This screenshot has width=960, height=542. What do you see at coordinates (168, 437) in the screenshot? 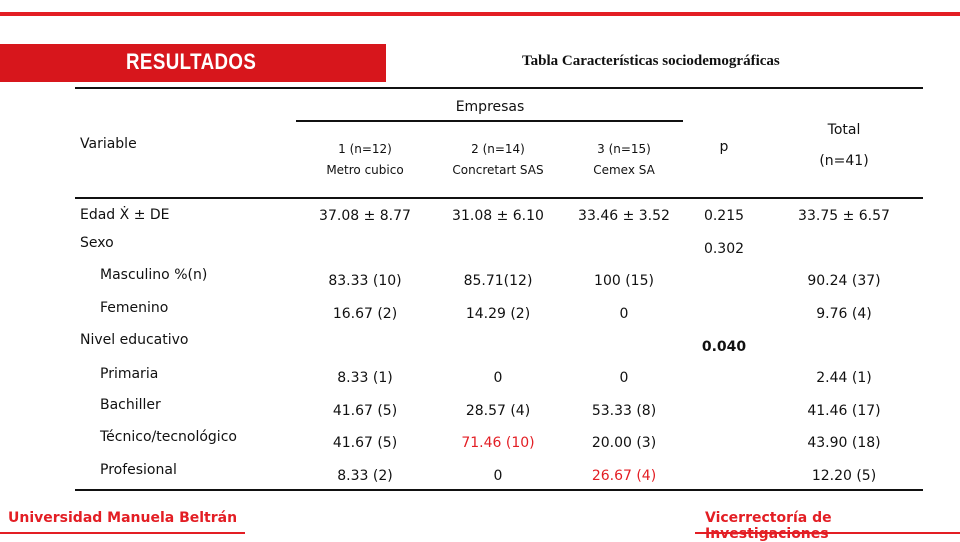
I see `row-label: Técnico/tecnológico` at bounding box center [168, 437].